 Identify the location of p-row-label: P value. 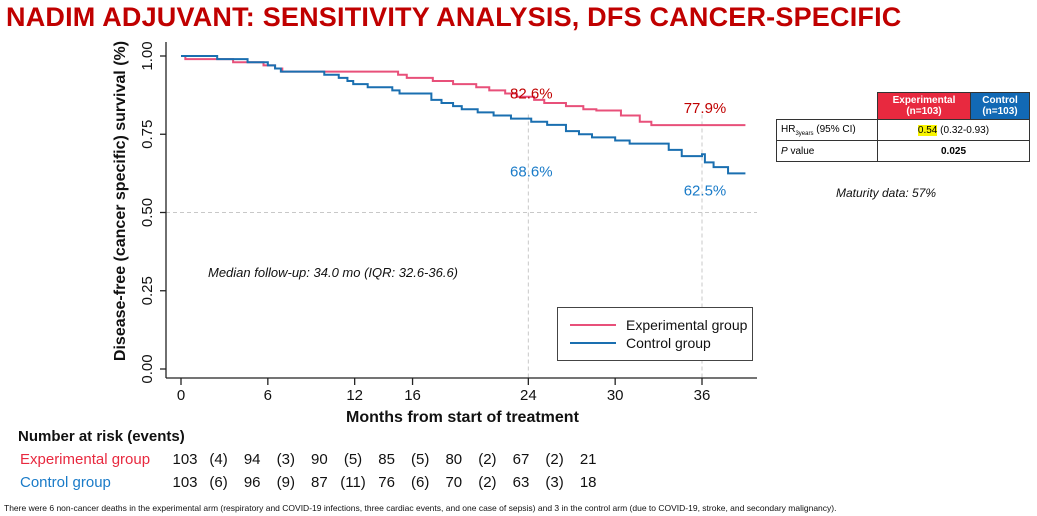
(827, 151).